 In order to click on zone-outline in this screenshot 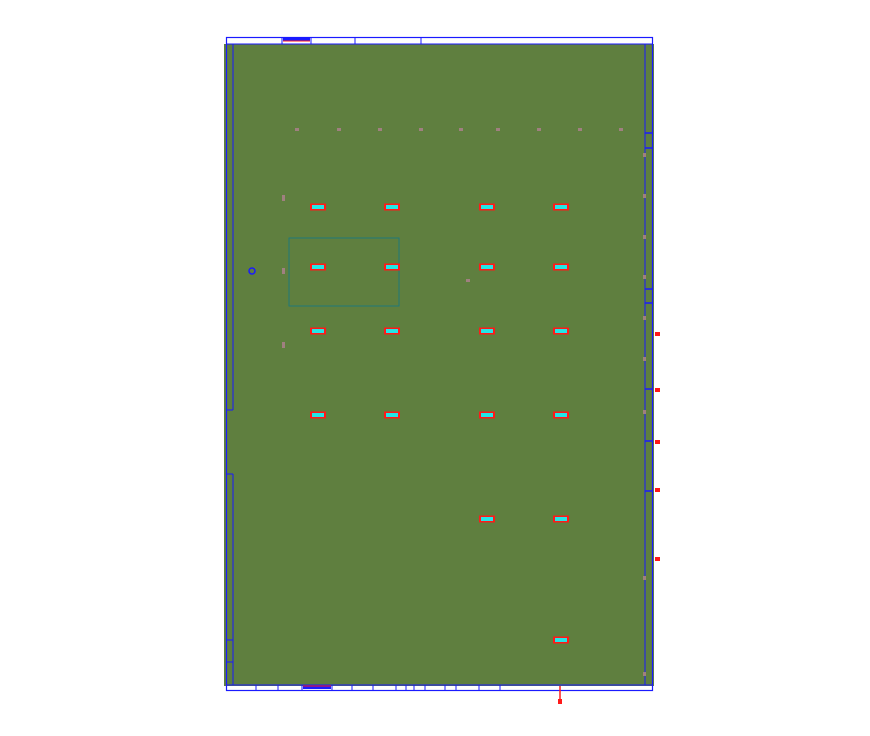, I will do `click(344, 272)`.